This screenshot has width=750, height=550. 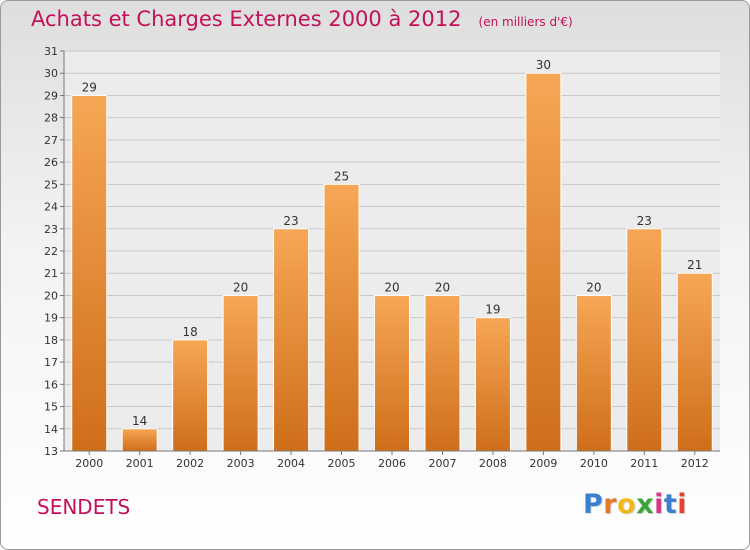 I want to click on x-tick-label: 2000, so click(x=89, y=463).